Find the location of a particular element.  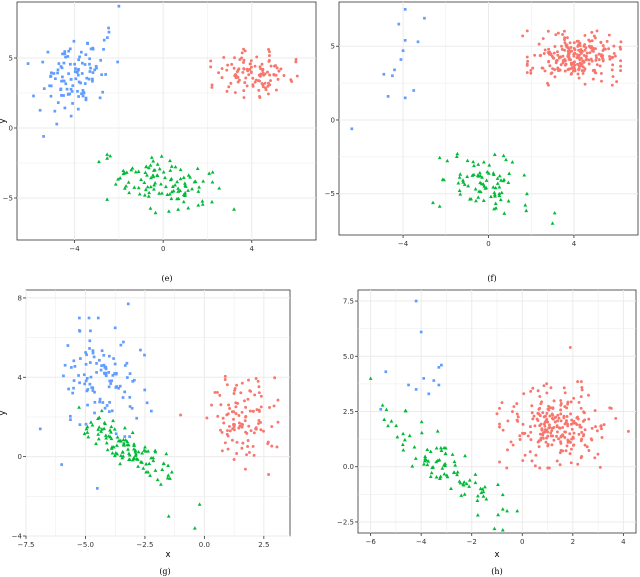

y-tick-label: −2.5 is located at coordinates (345, 522).